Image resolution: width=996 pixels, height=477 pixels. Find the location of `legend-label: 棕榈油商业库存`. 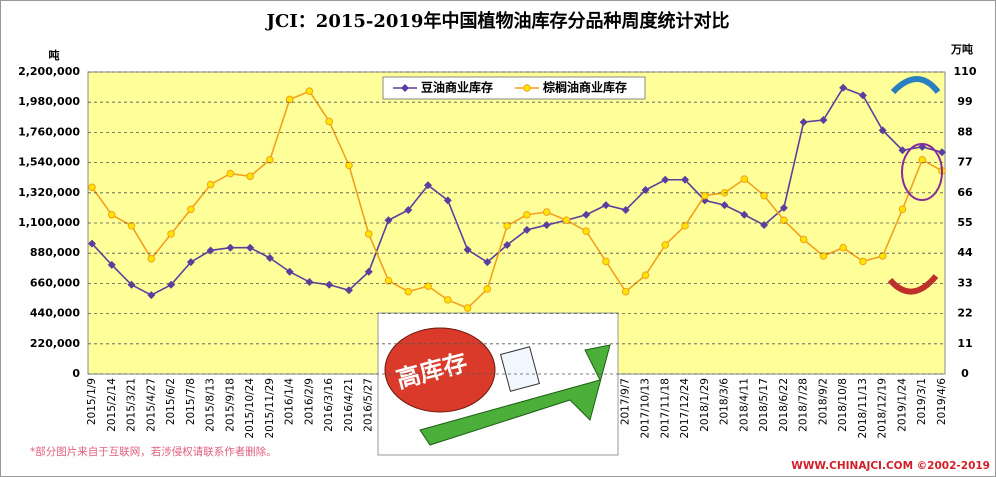

legend-label: 棕榈油商业库存 is located at coordinates (584, 87).